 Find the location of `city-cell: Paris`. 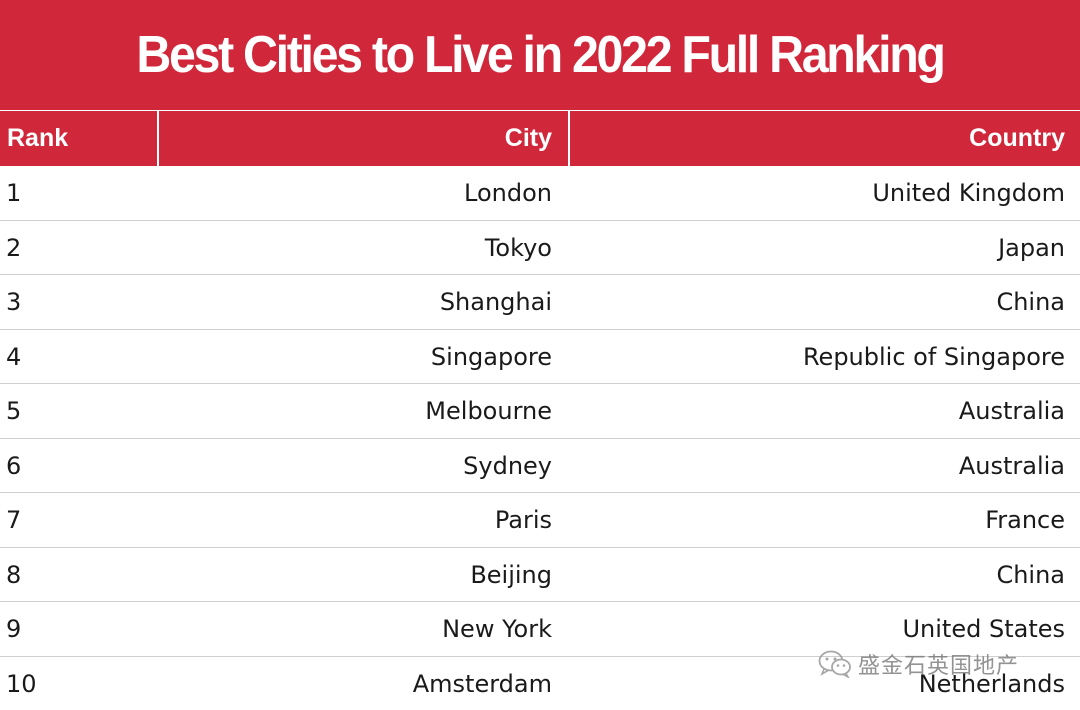

city-cell: Paris is located at coordinates (523, 520).